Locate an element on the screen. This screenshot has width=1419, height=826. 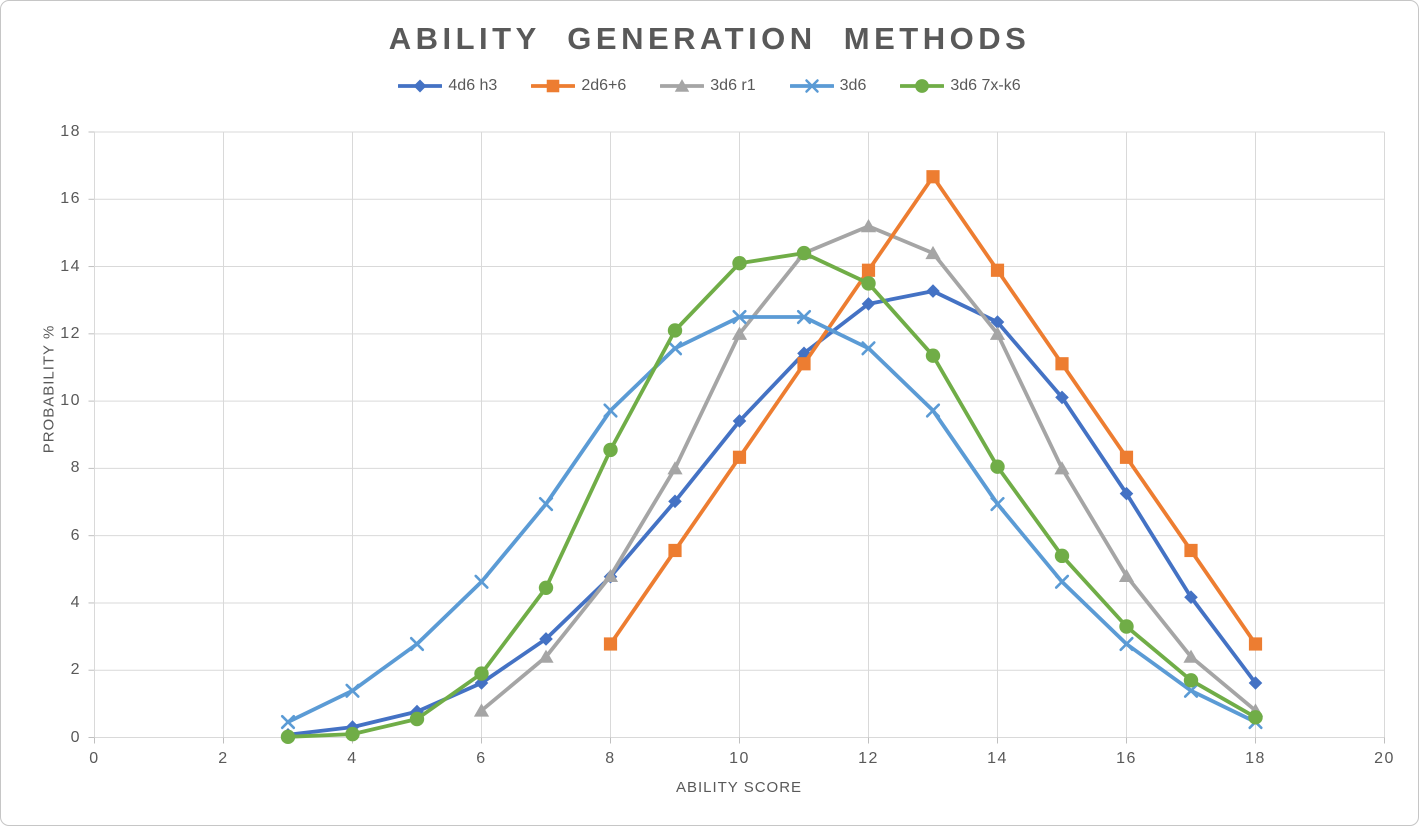
y-tick-label: 8 is located at coordinates (75, 468).